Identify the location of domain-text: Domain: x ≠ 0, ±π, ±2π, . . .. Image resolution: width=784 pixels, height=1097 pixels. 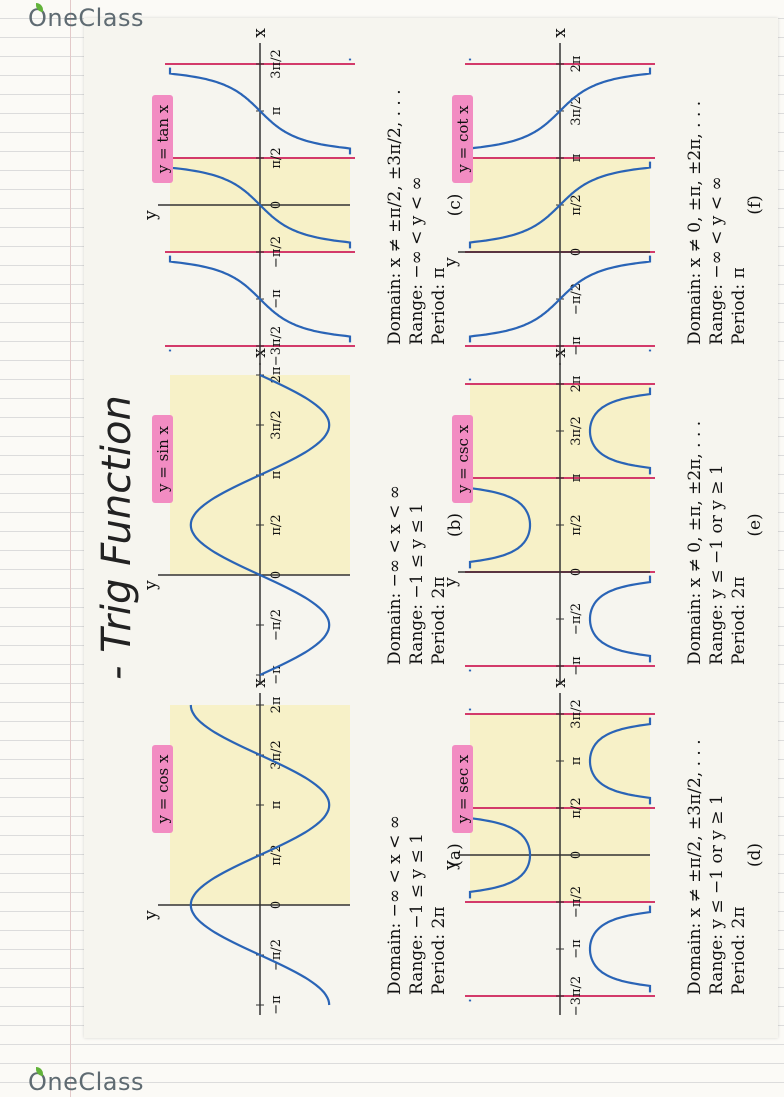
(695, 223).